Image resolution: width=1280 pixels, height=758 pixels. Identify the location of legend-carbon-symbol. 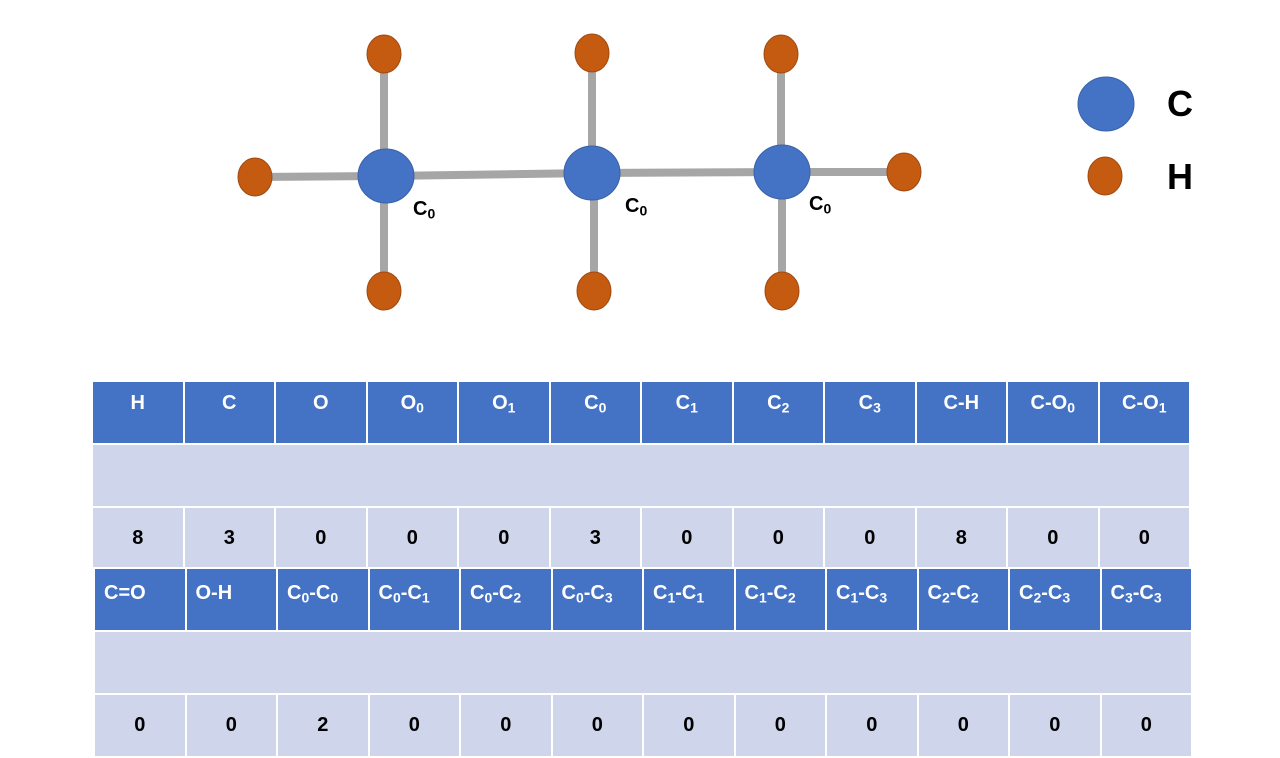
(1106, 104).